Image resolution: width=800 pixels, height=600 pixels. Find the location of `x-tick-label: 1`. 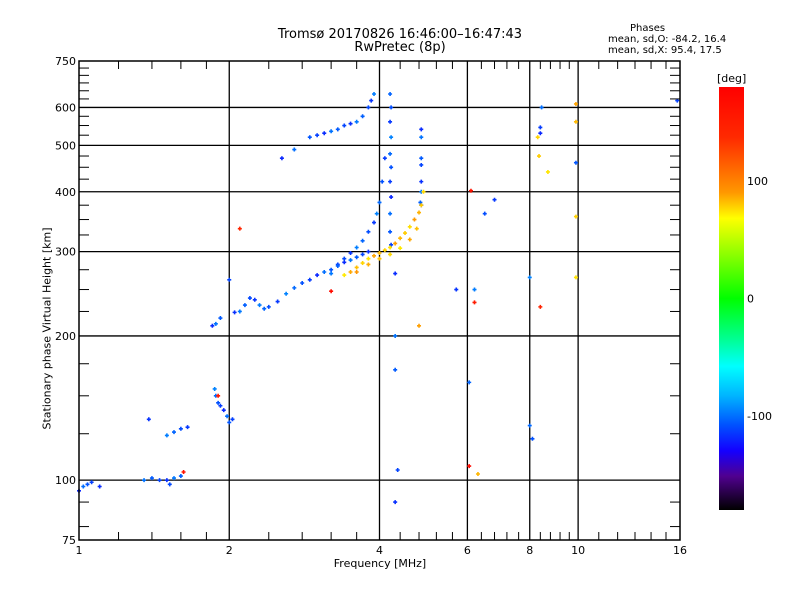

x-tick-label: 1 is located at coordinates (79, 550).